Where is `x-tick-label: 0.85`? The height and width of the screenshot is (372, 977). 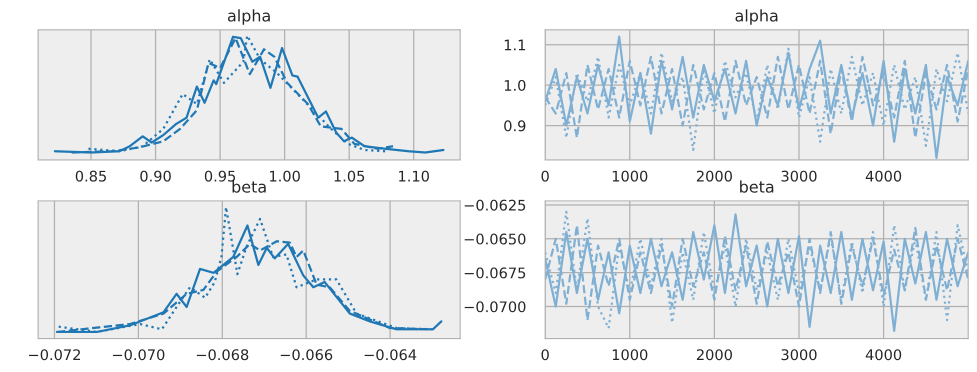 x-tick-label: 0.85 is located at coordinates (91, 176).